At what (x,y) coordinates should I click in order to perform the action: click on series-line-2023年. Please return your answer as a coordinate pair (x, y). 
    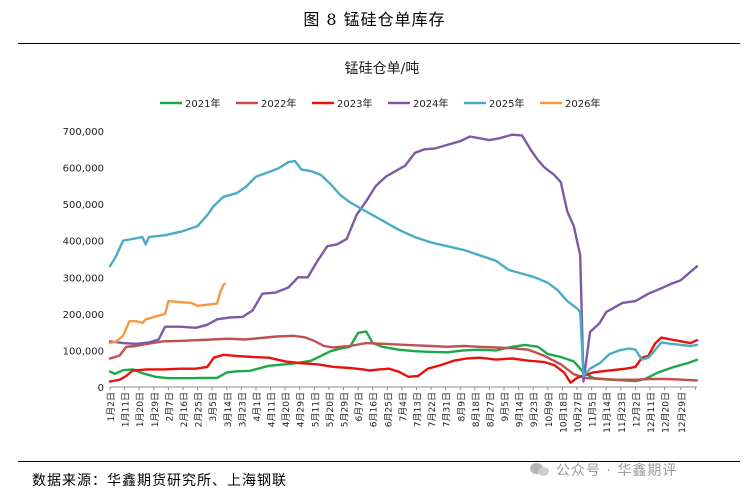
    Looking at the image, I should click on (403, 360).